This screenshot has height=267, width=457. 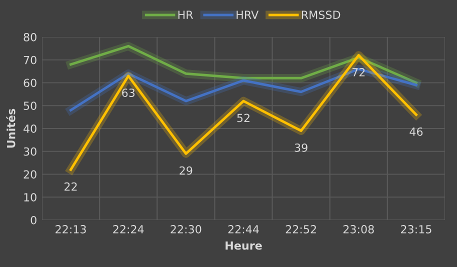 What do you see at coordinates (243, 118) in the screenshot?
I see `data-label: 52` at bounding box center [243, 118].